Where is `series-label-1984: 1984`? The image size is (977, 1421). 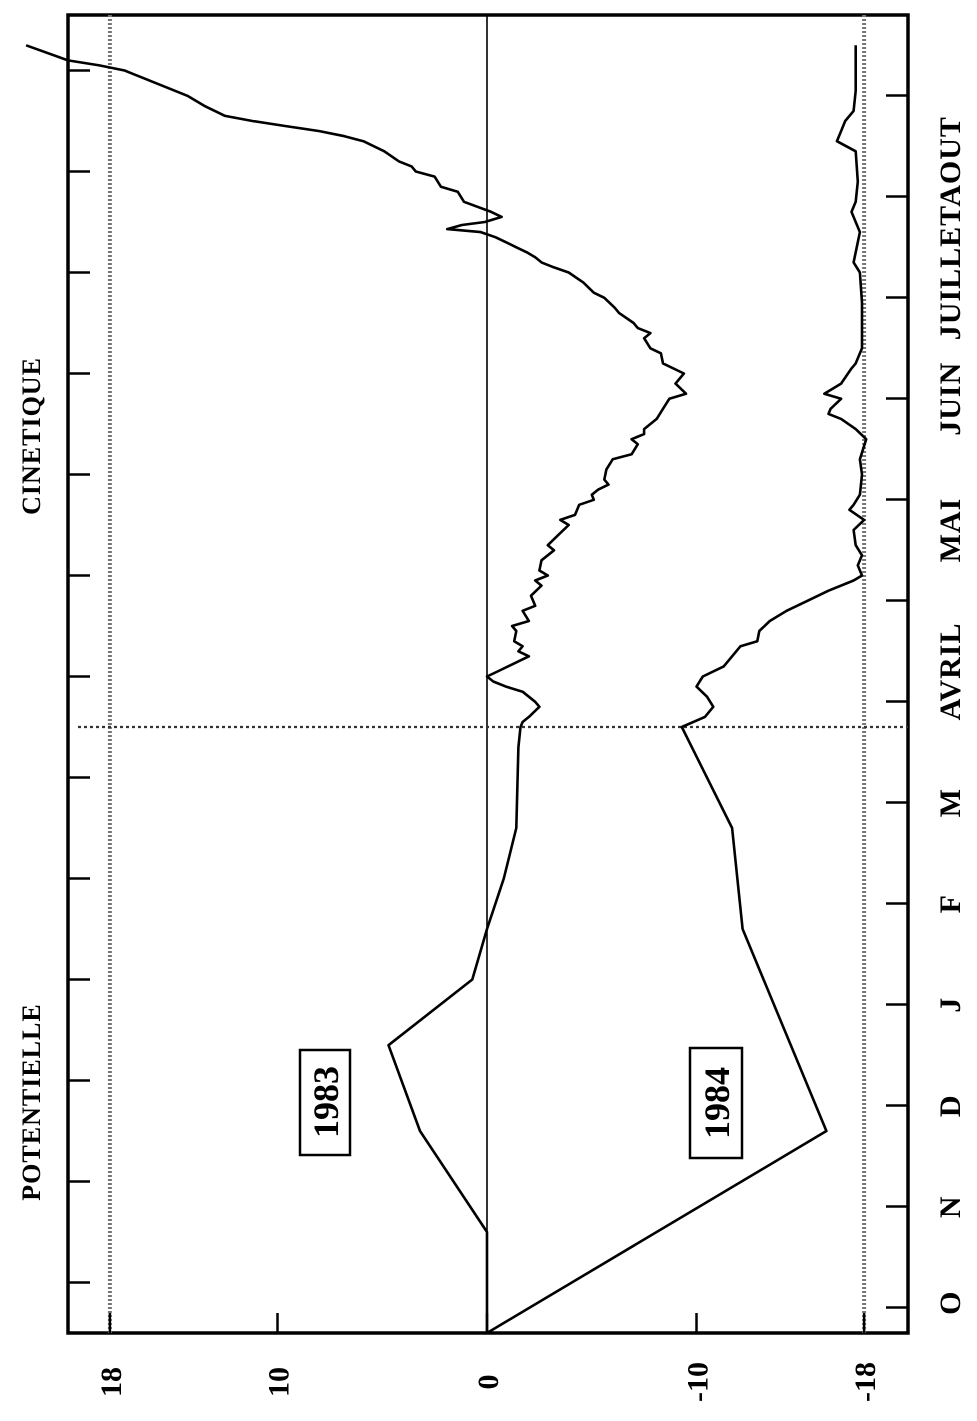 series-label-1984: 1984 is located at coordinates (716, 1103).